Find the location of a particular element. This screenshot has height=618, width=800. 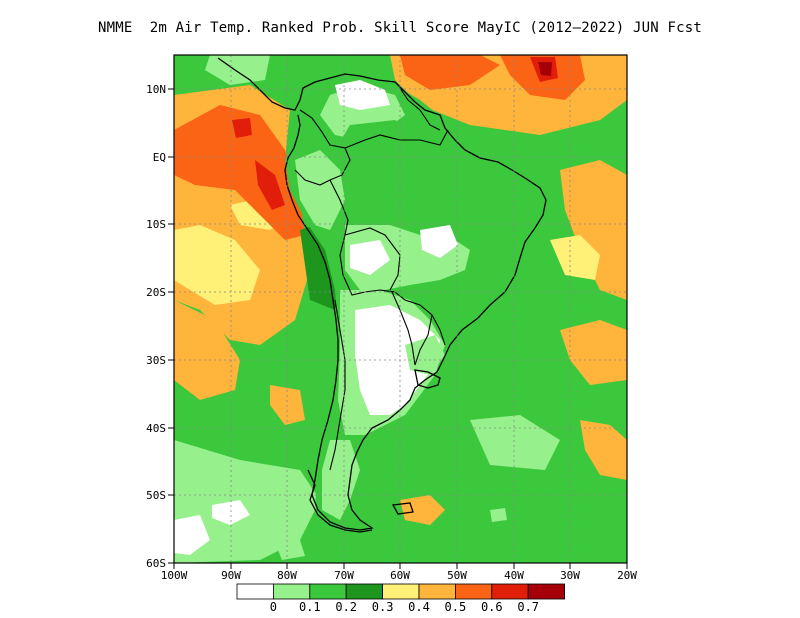

lon-tick-label: 60W is located at coordinates (400, 575).